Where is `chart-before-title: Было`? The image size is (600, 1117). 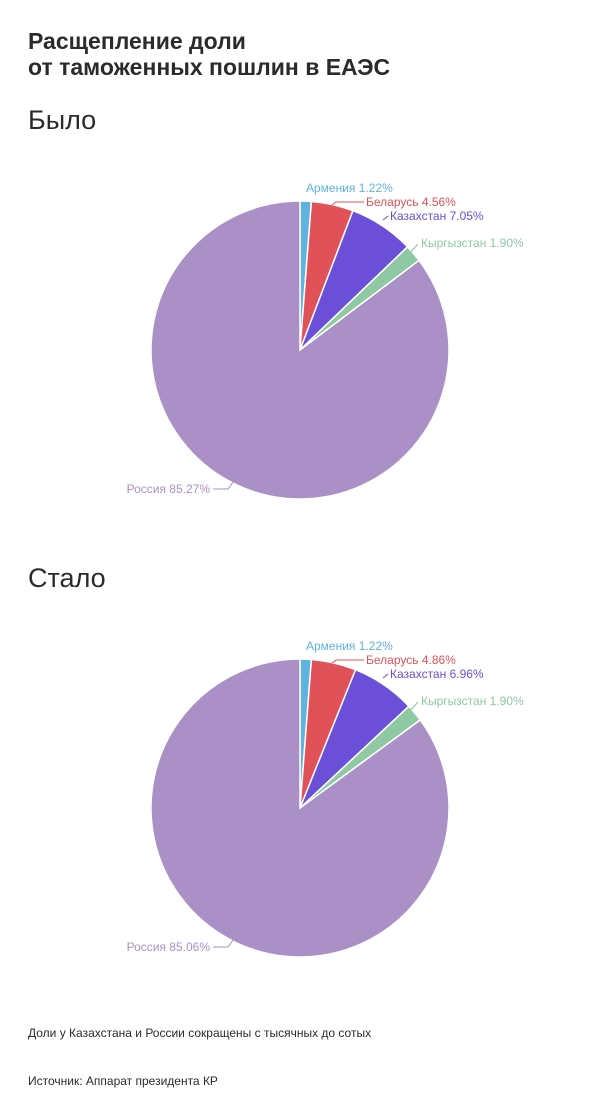 chart-before-title: Было is located at coordinates (62, 120).